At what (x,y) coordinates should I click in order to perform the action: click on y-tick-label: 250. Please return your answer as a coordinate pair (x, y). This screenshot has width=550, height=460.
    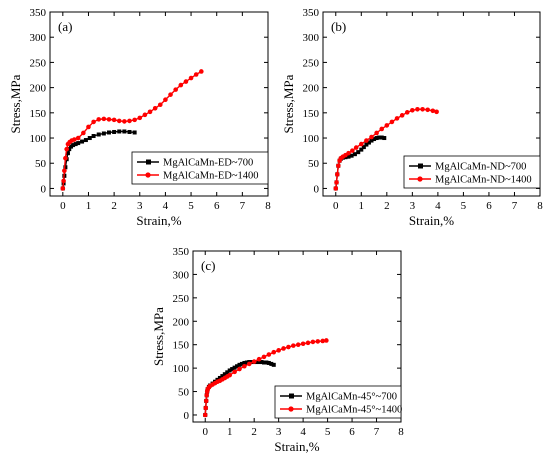
    Looking at the image, I should click on (181, 299).